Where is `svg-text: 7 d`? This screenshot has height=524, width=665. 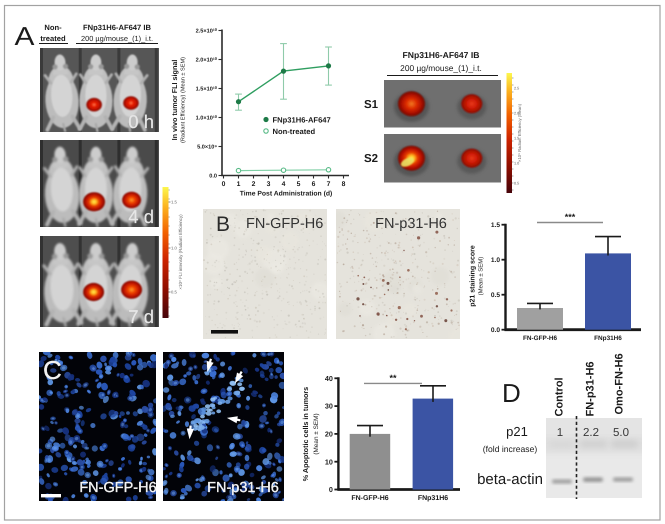
svg-text: 7 d is located at coordinates (141, 316).